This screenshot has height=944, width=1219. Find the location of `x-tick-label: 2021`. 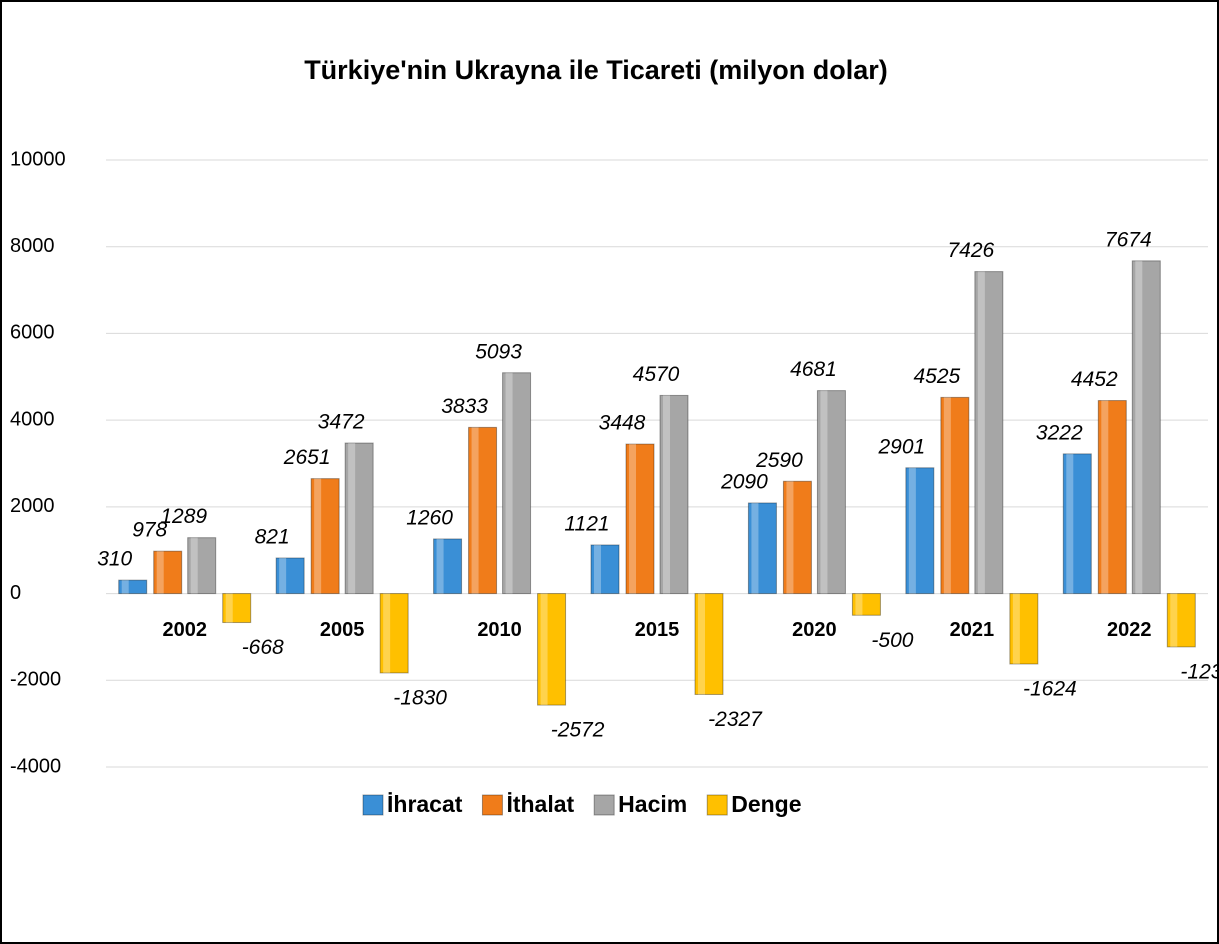

x-tick-label: 2021 is located at coordinates (972, 630).